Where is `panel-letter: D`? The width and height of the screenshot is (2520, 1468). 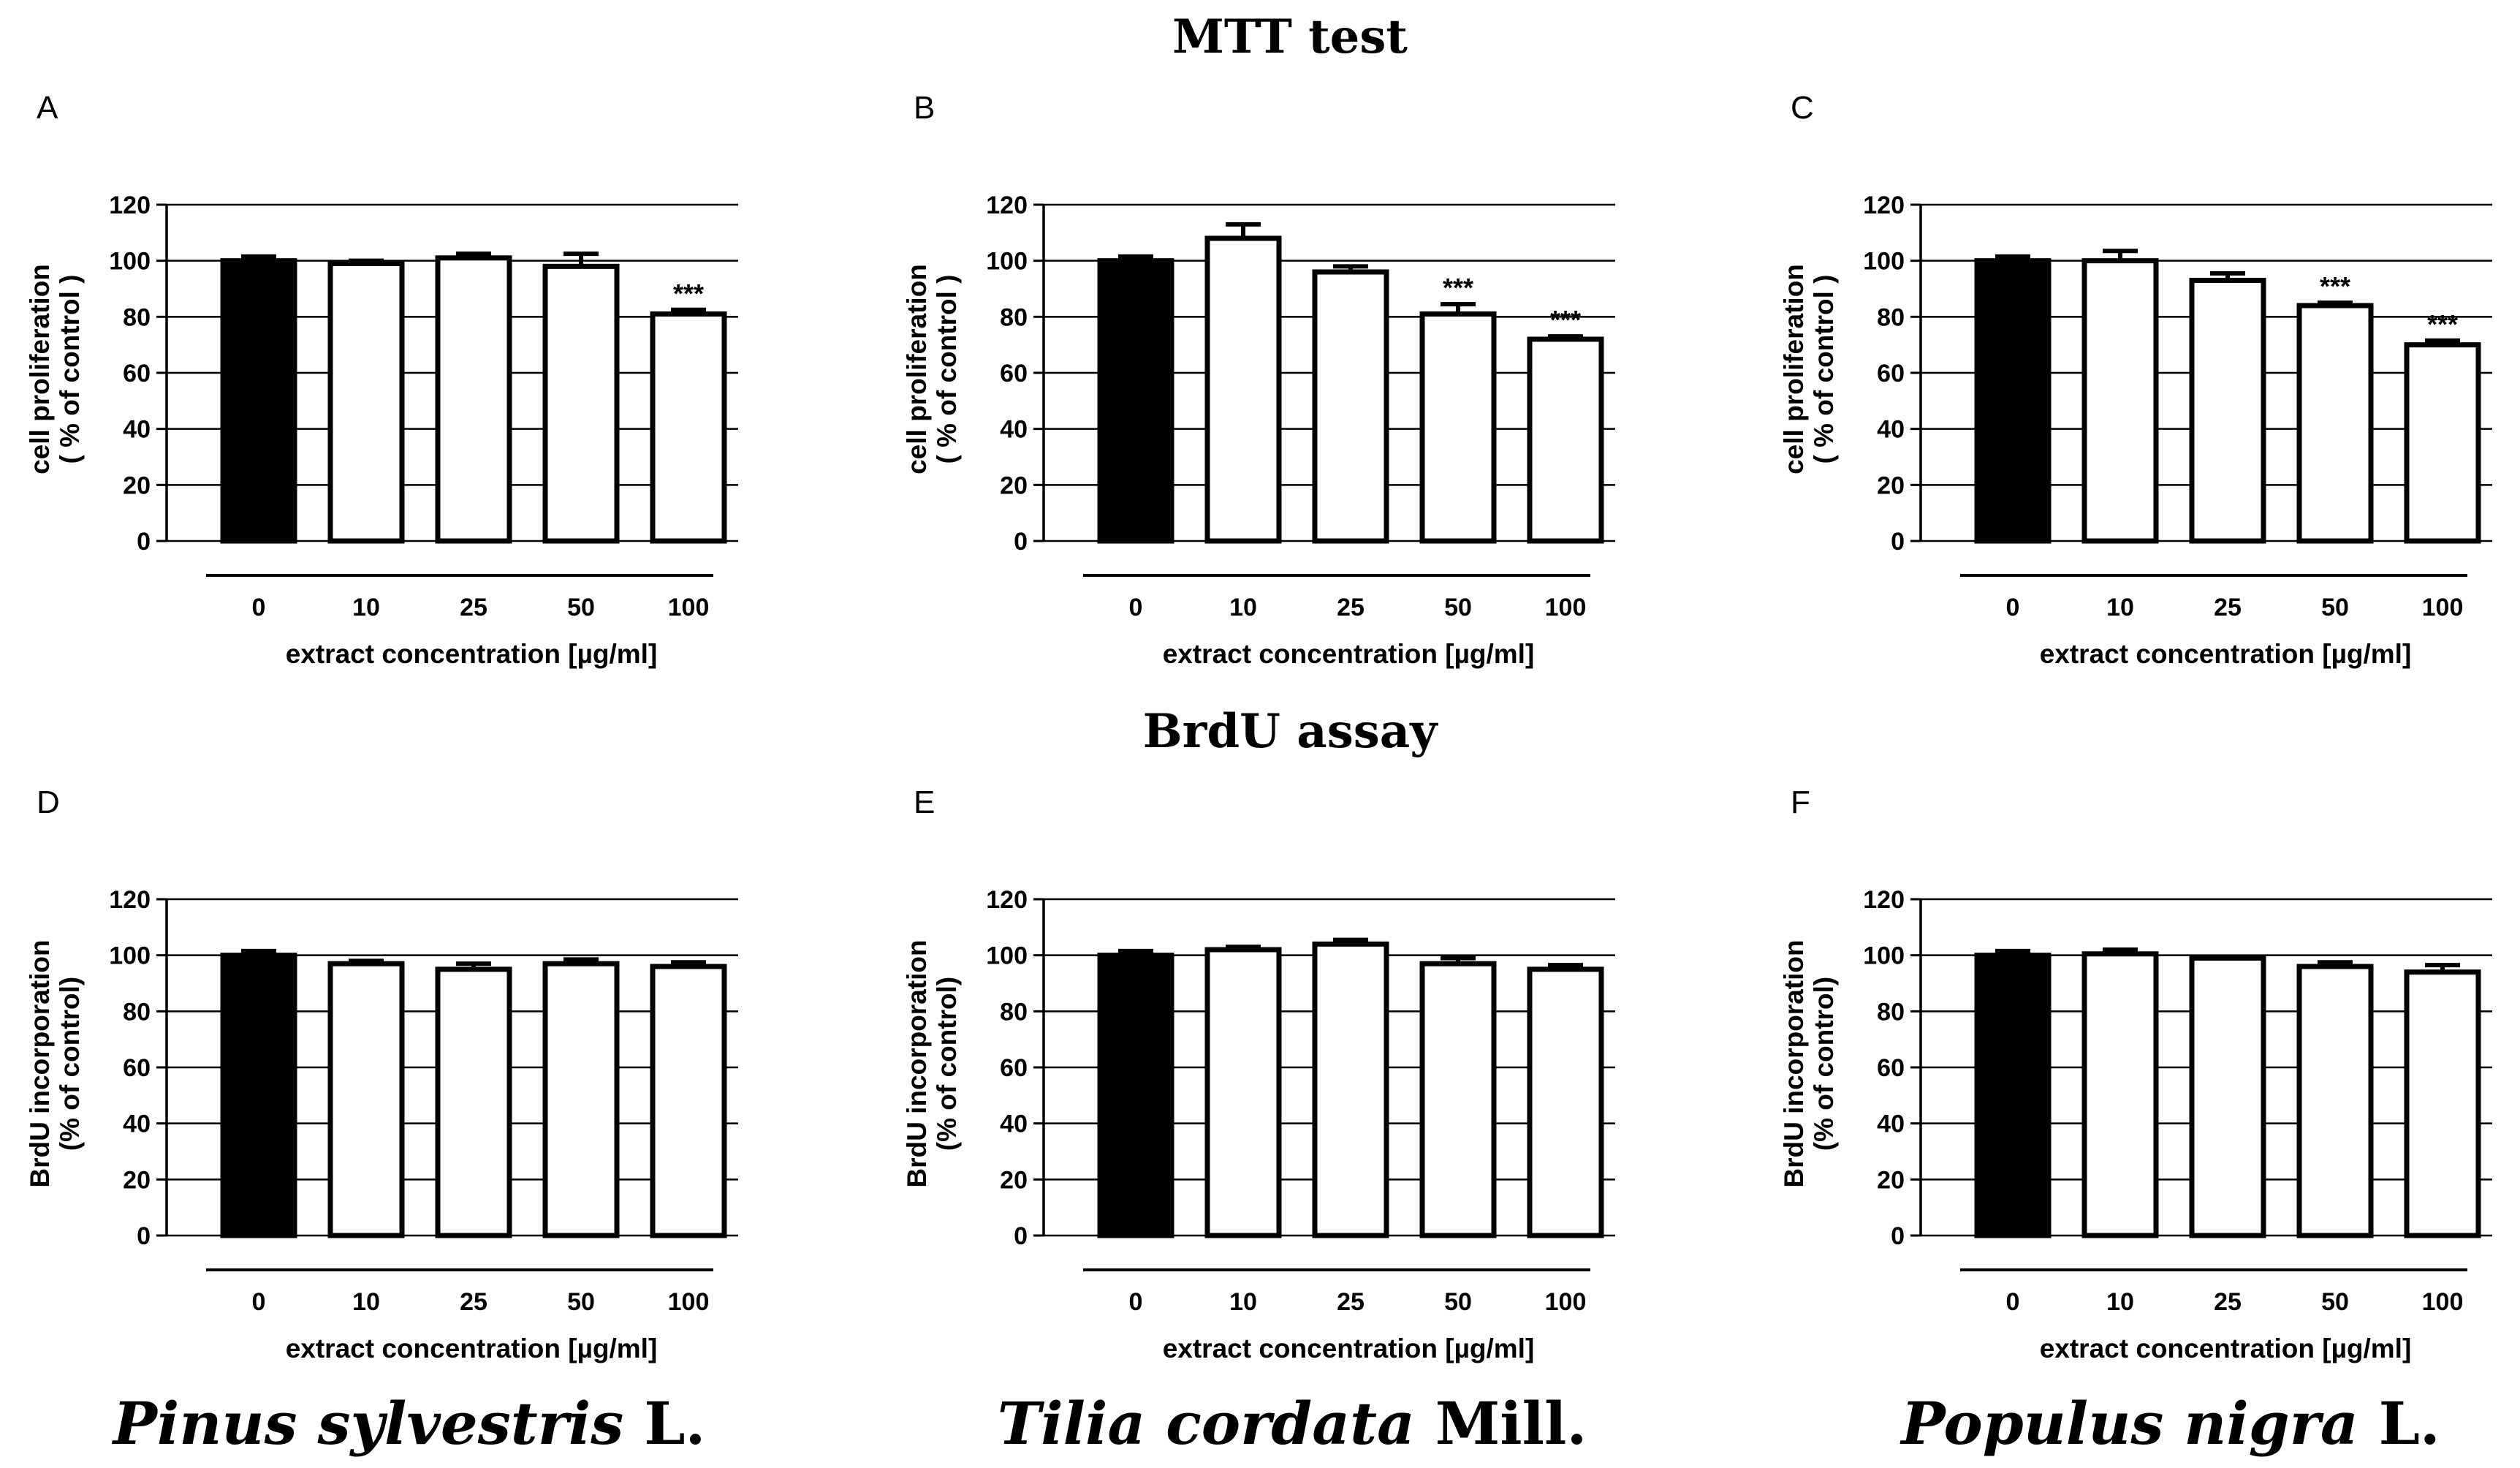 panel-letter: D is located at coordinates (48, 802).